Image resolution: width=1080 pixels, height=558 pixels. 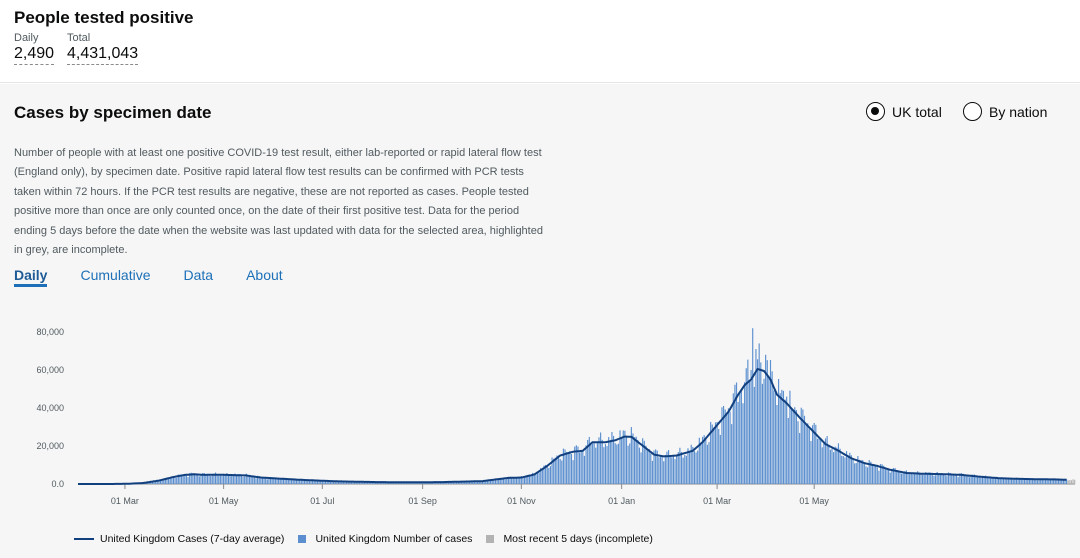 I want to click on metric-daily-value: 2,490, so click(x=34, y=55).